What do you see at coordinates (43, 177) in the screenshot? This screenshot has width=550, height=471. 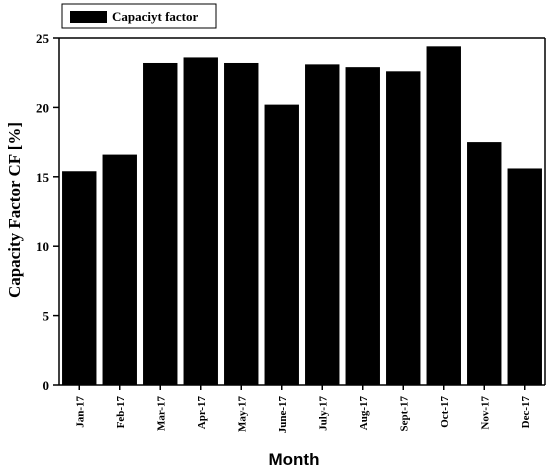 I see `y-tick-label: 15` at bounding box center [43, 177].